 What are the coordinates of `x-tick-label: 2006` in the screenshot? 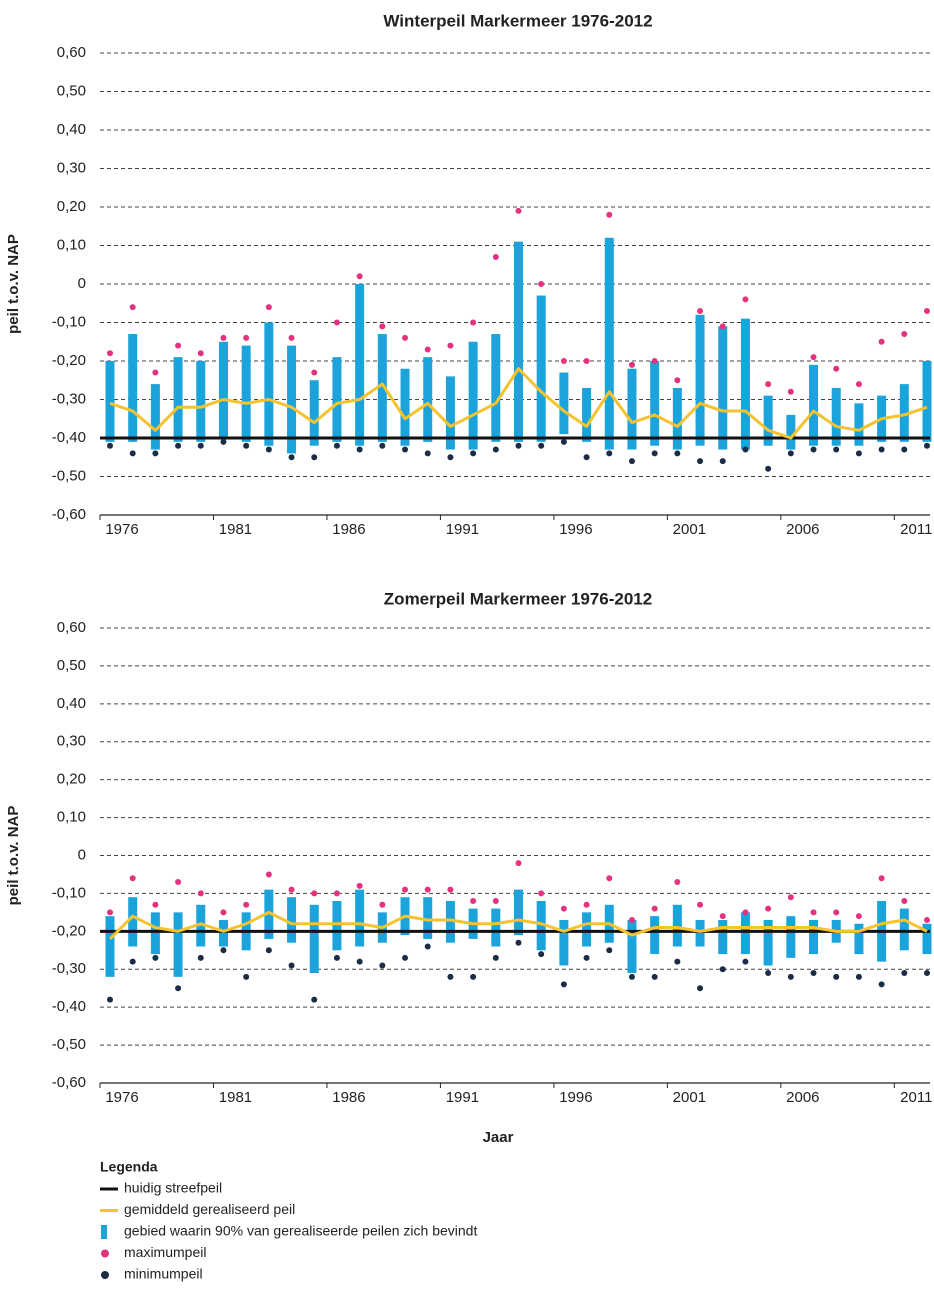 It's located at (802, 529).